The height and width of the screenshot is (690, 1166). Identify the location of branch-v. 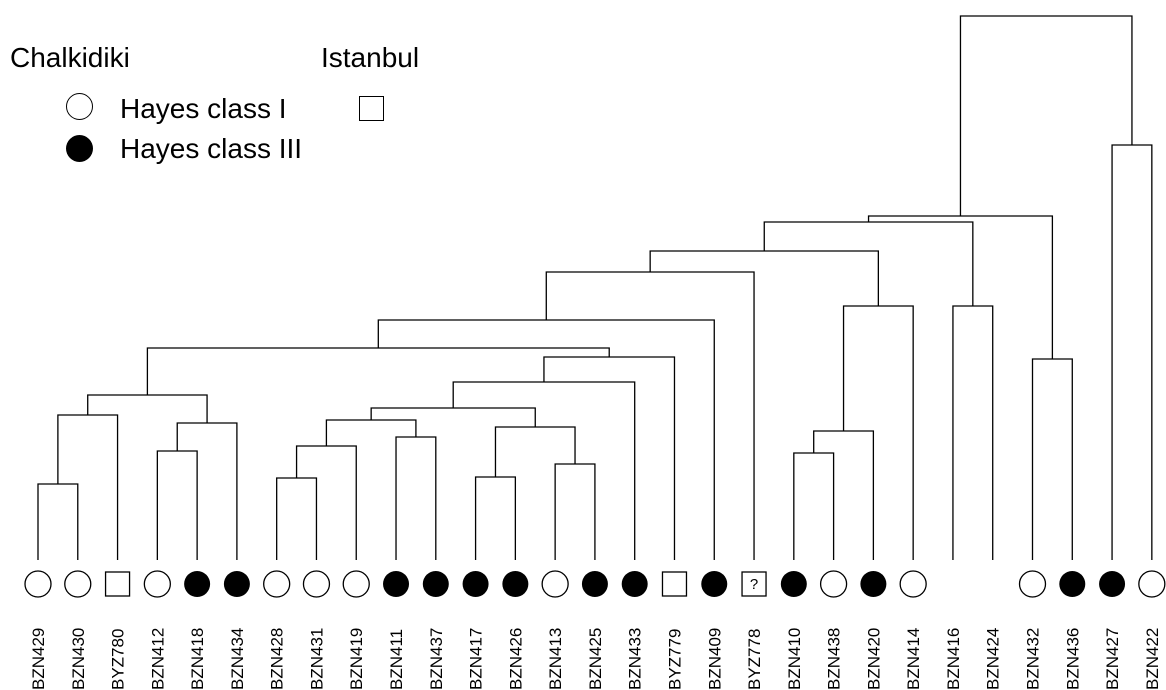
(764, 278).